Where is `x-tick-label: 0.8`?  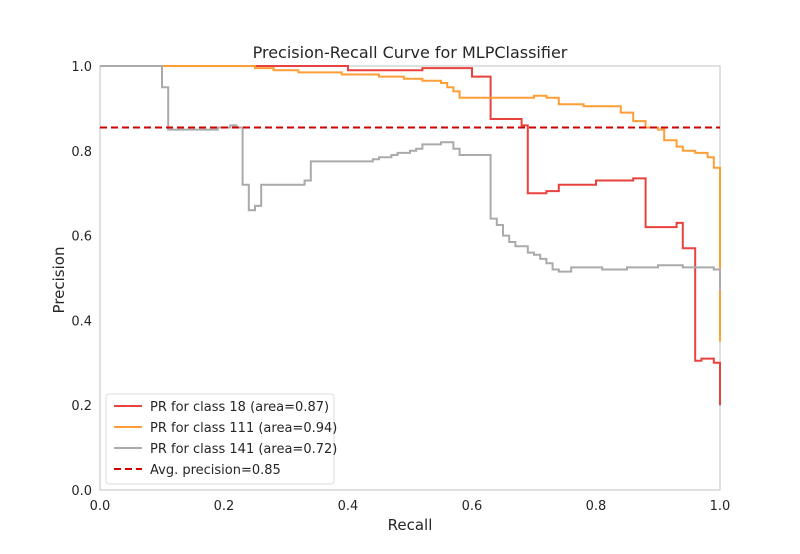
x-tick-label: 0.8 is located at coordinates (596, 506).